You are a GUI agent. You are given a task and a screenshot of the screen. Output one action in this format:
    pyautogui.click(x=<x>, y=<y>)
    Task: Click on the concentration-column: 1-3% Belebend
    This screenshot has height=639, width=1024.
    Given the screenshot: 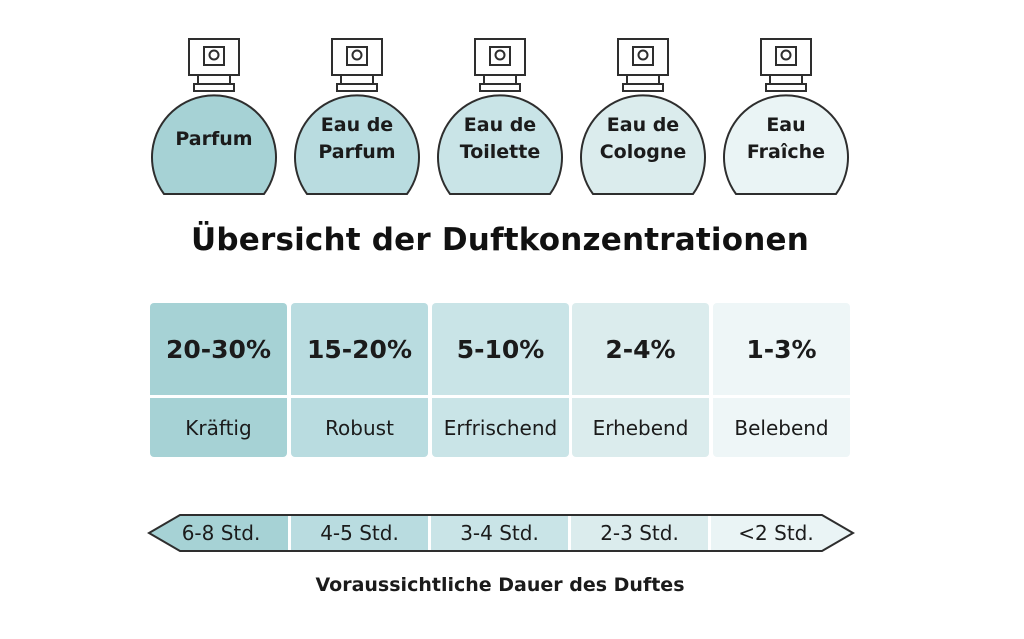 What is the action you would take?
    pyautogui.click(x=781, y=380)
    